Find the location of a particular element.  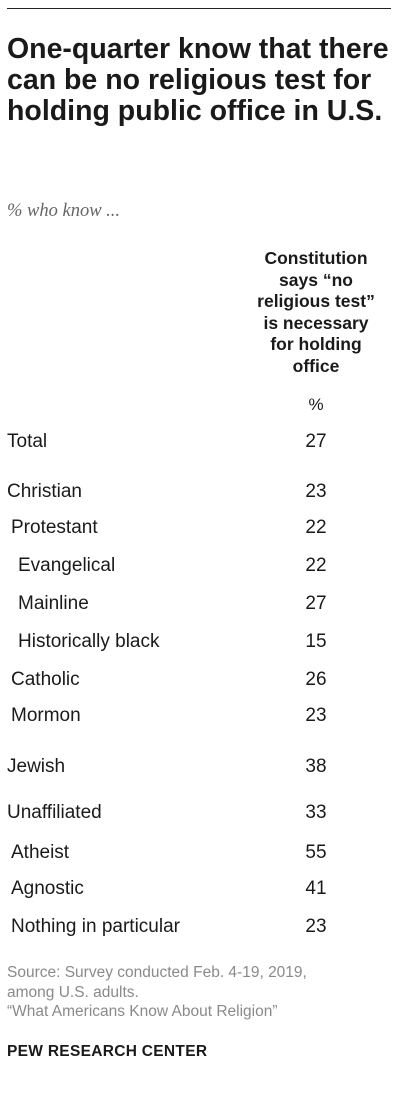

row-value: 38 is located at coordinates (316, 766).